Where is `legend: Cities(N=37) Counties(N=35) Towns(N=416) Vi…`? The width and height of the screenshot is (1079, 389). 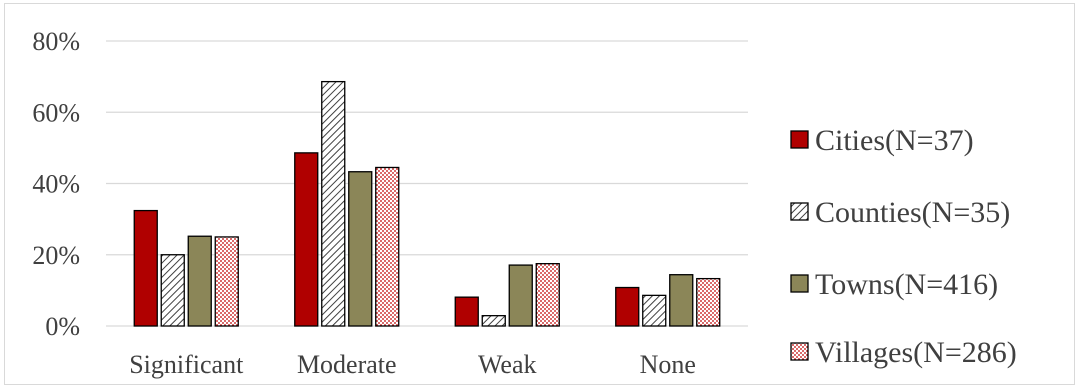
legend: Cities(N=37) Counties(N=35) Towns(N=416) Vi… is located at coordinates (903, 246).